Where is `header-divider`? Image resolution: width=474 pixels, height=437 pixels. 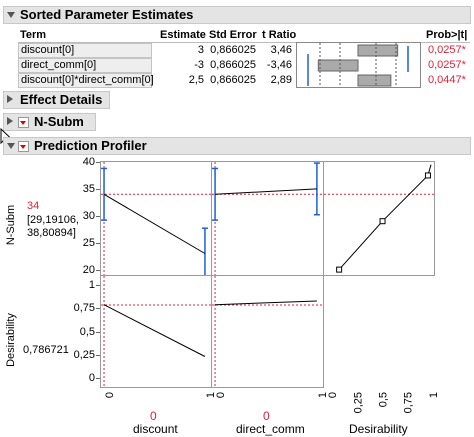
header-divider is located at coordinates (244, 42).